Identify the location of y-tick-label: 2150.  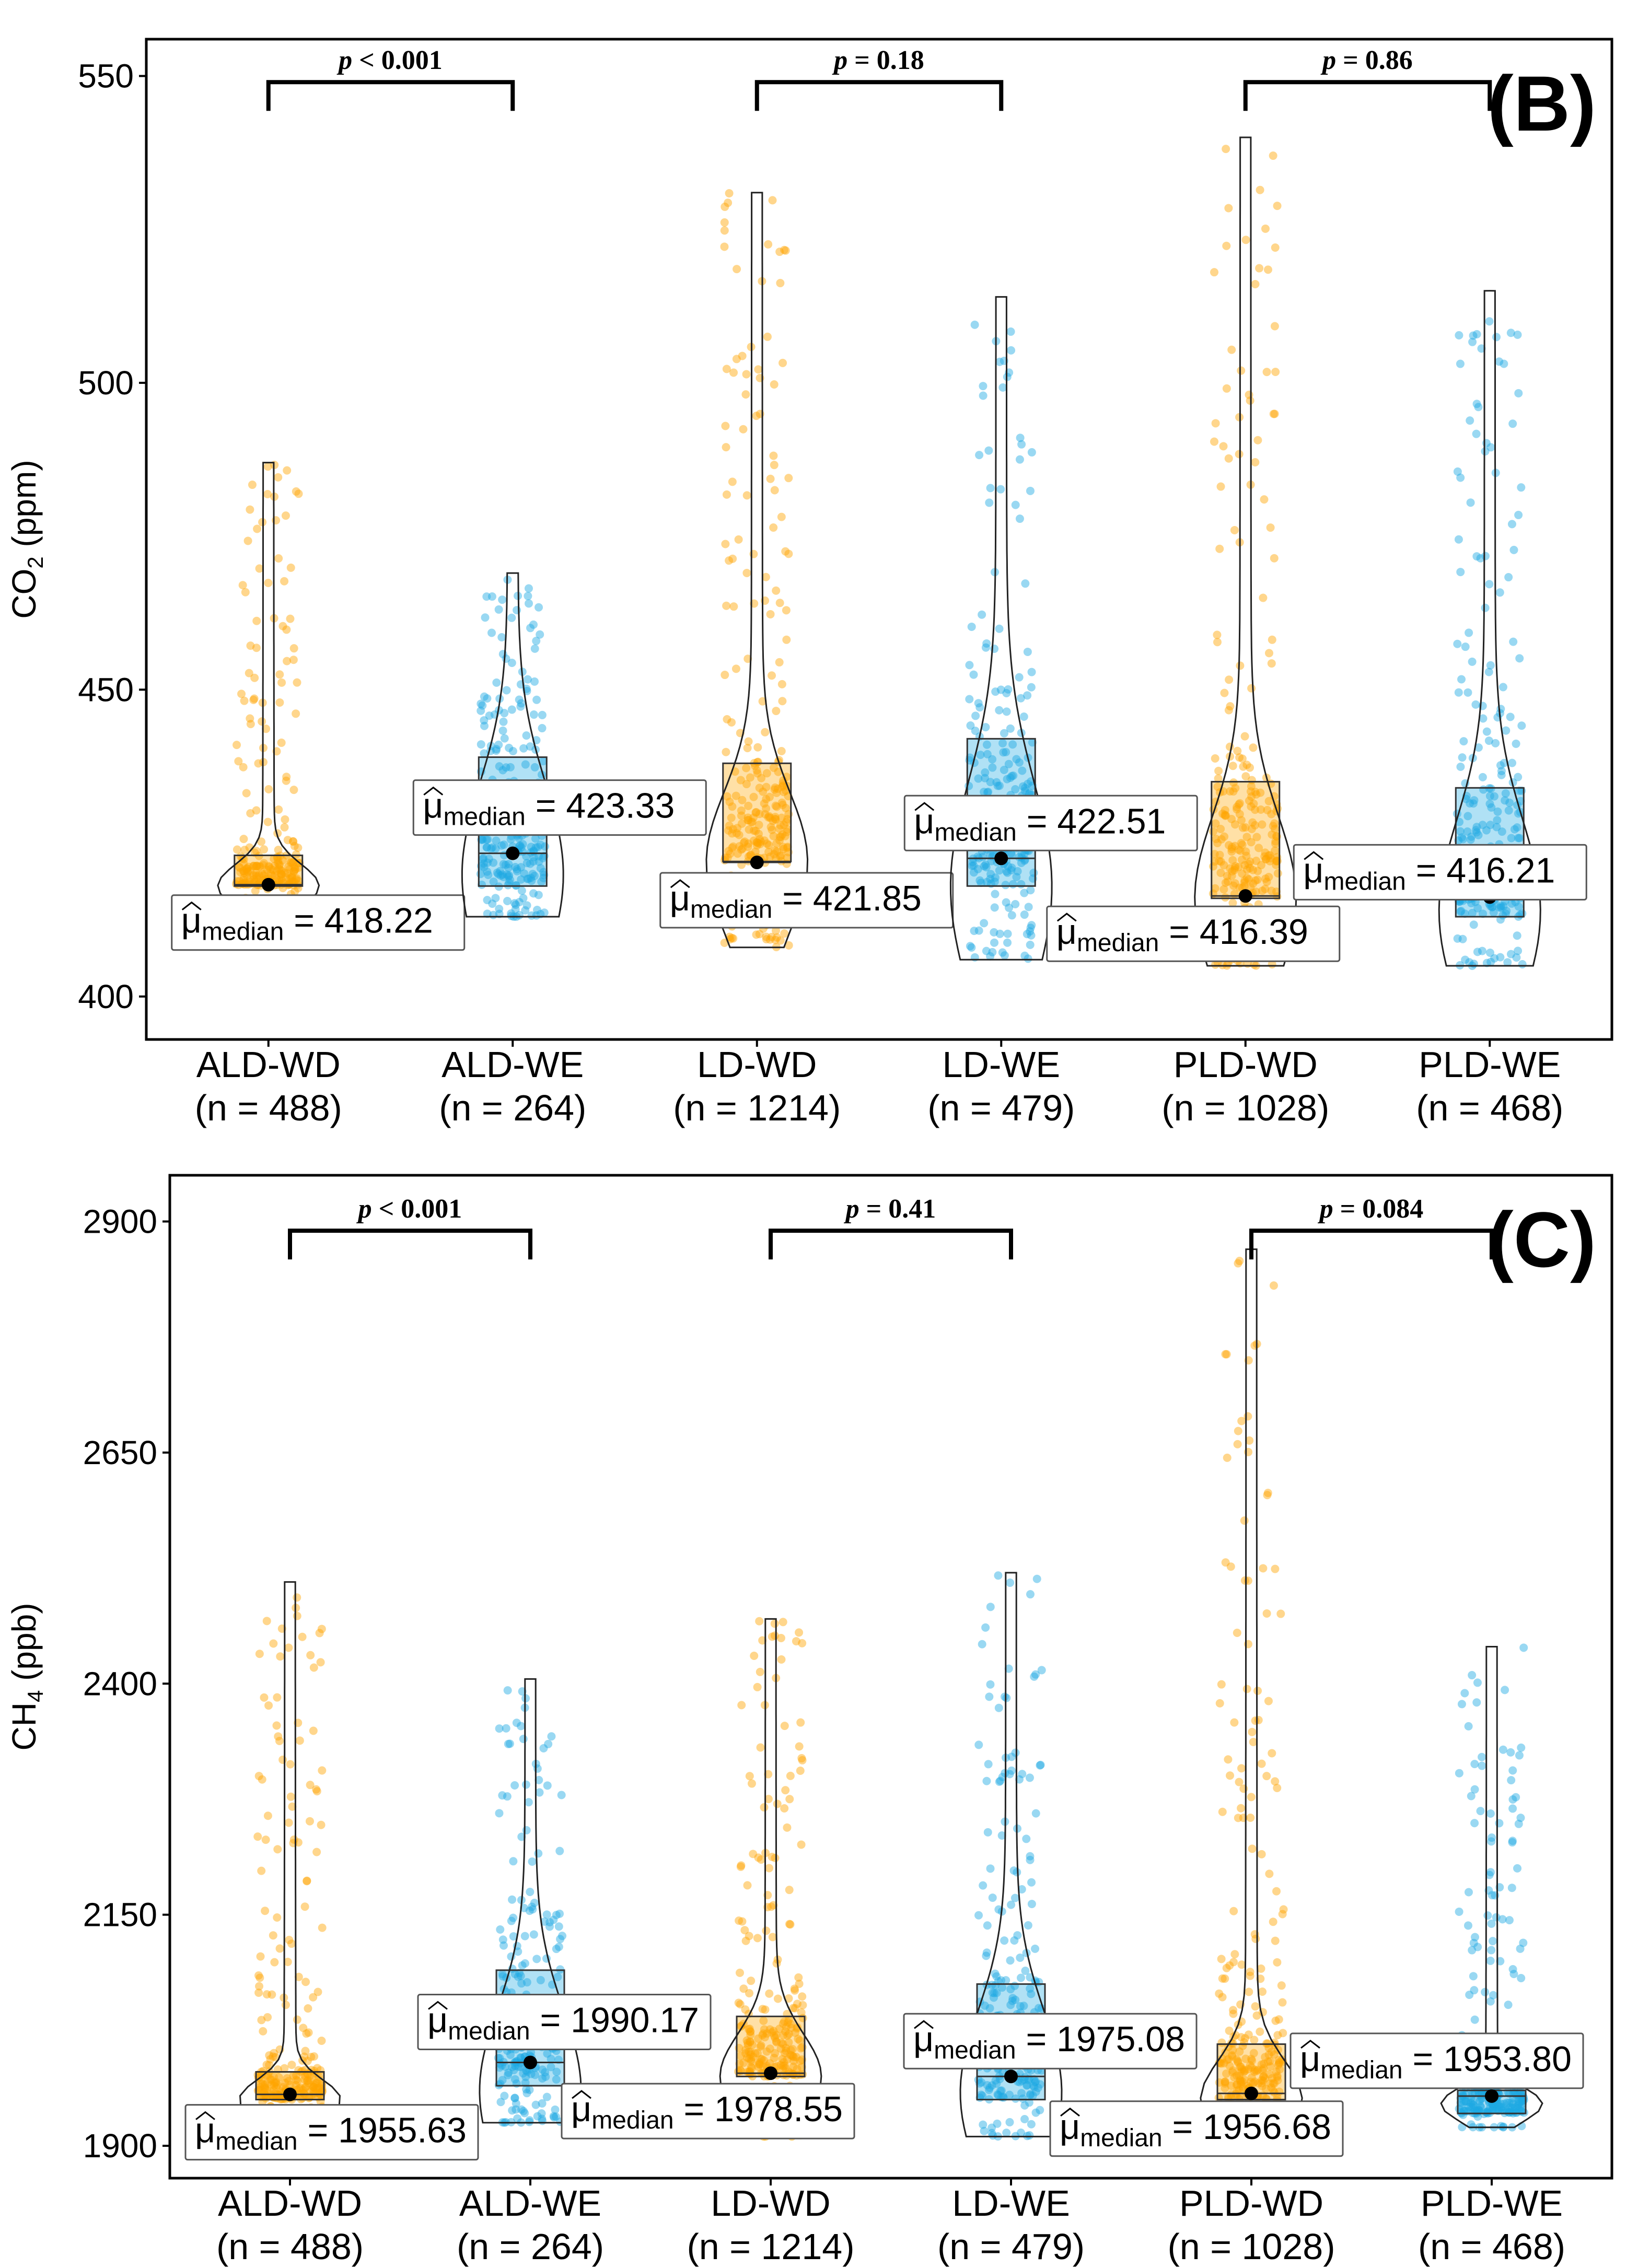
(120, 1915).